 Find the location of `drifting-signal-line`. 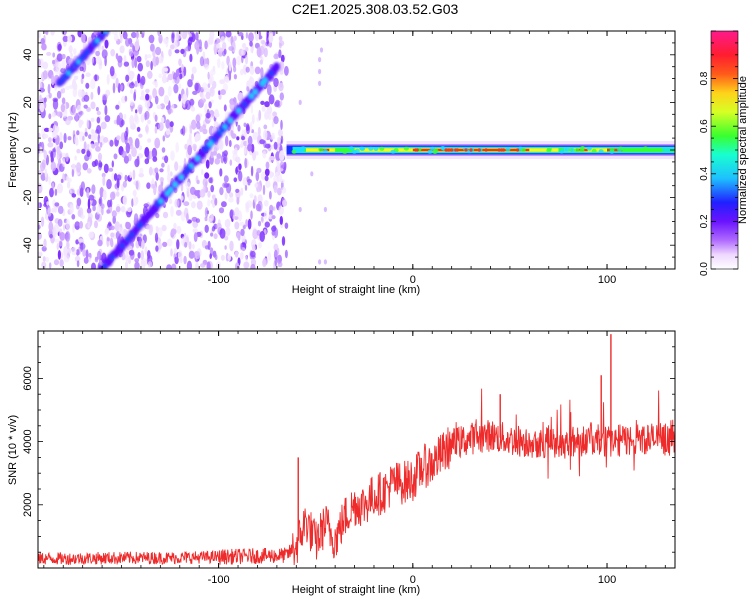

drifting-signal-line is located at coordinates (188, 165).